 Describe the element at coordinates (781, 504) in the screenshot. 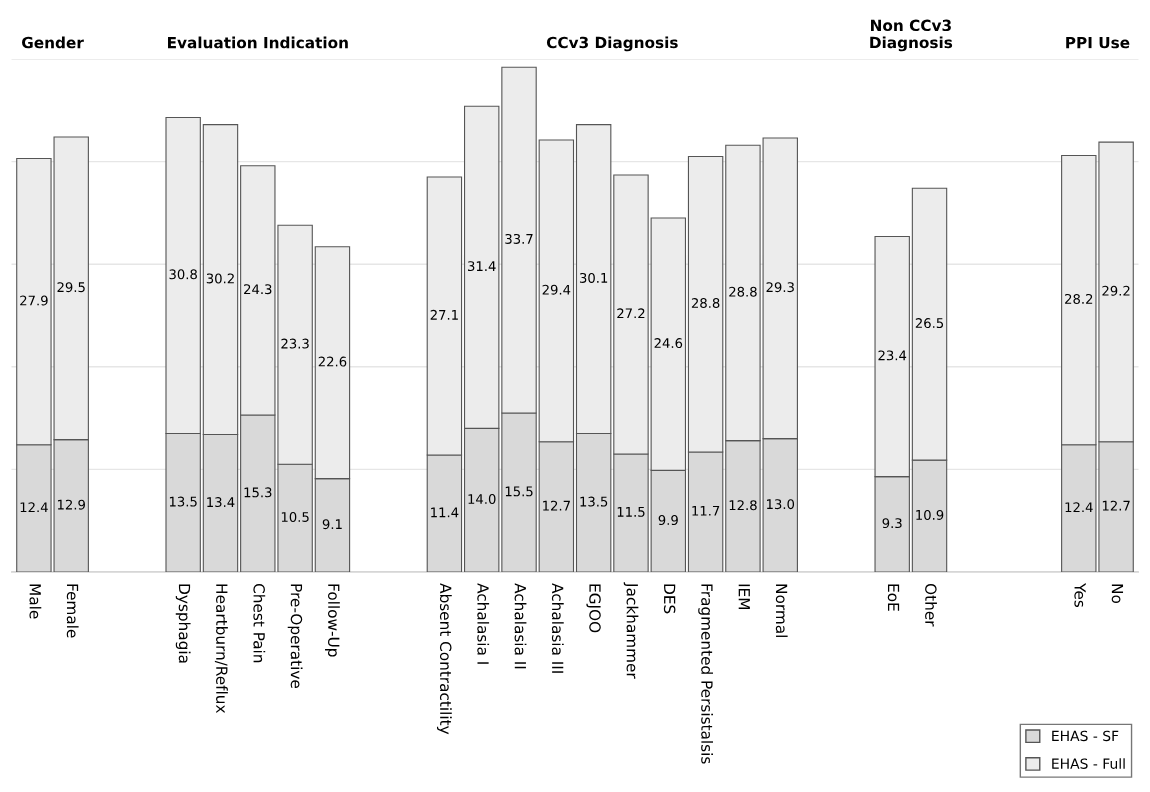

I see `data-label: 13.0` at that location.